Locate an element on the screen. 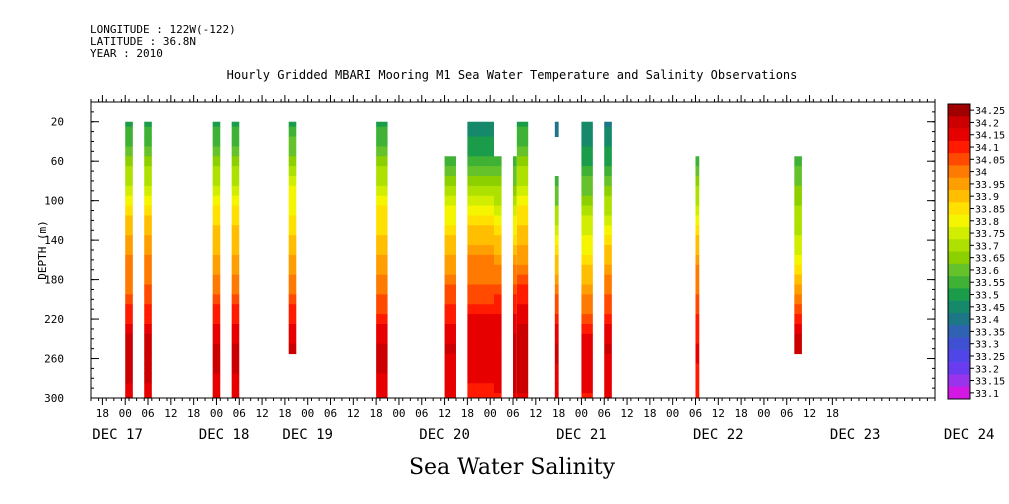  y-tick-label: 140 is located at coordinates (54, 240).